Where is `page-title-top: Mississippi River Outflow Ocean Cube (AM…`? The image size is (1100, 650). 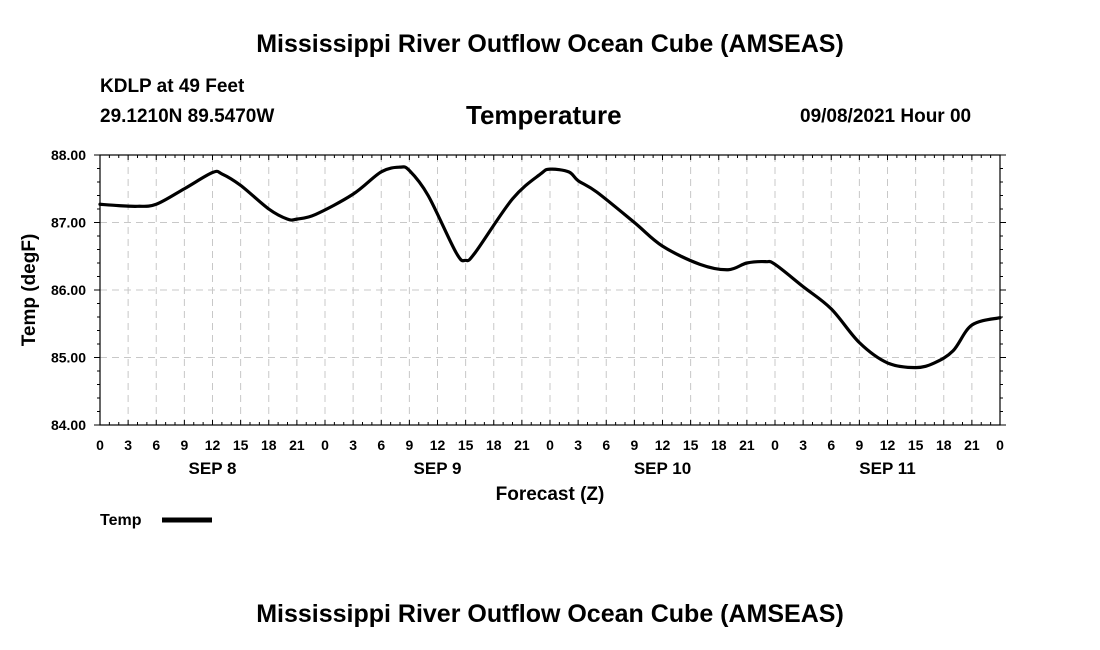
page-title-top: Mississippi River Outflow Ocean Cube (AM… is located at coordinates (550, 44).